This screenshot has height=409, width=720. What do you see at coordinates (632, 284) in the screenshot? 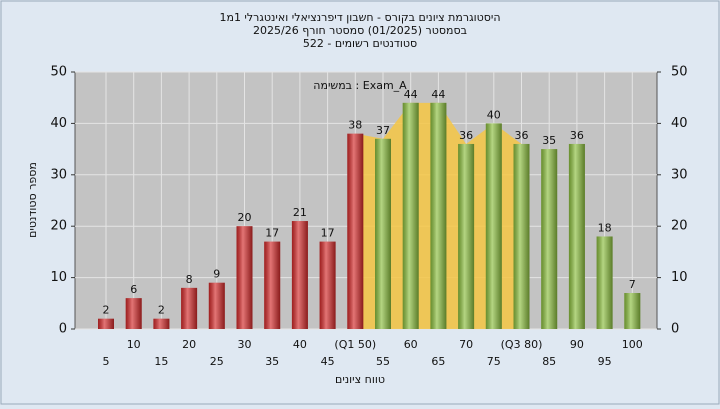
I see `value-label: 7` at bounding box center [632, 284].